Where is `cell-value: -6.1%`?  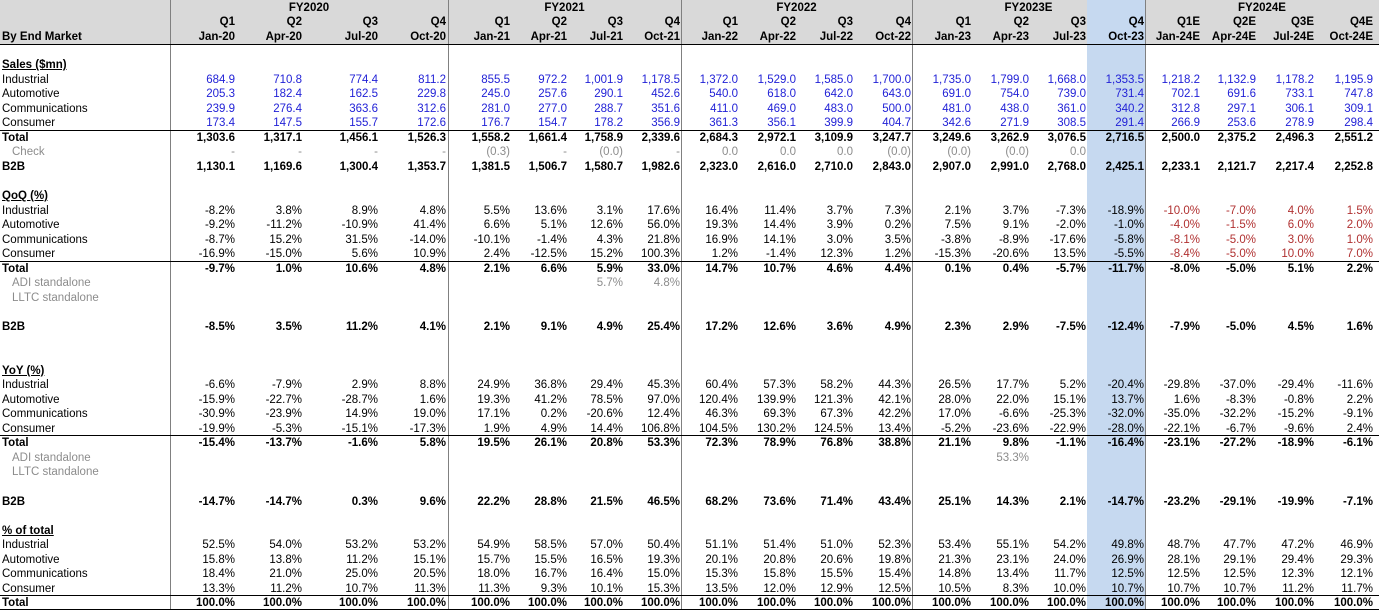
cell-value: -6.1% is located at coordinates (1357, 443).